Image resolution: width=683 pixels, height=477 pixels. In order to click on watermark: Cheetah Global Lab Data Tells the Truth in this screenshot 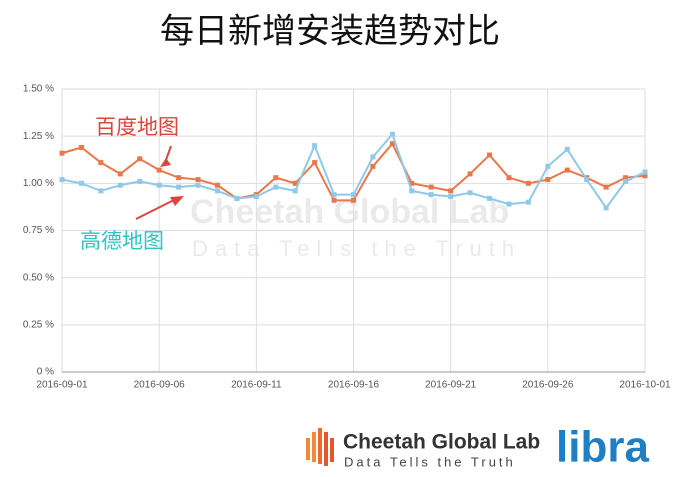, I will do `click(355, 227)`.